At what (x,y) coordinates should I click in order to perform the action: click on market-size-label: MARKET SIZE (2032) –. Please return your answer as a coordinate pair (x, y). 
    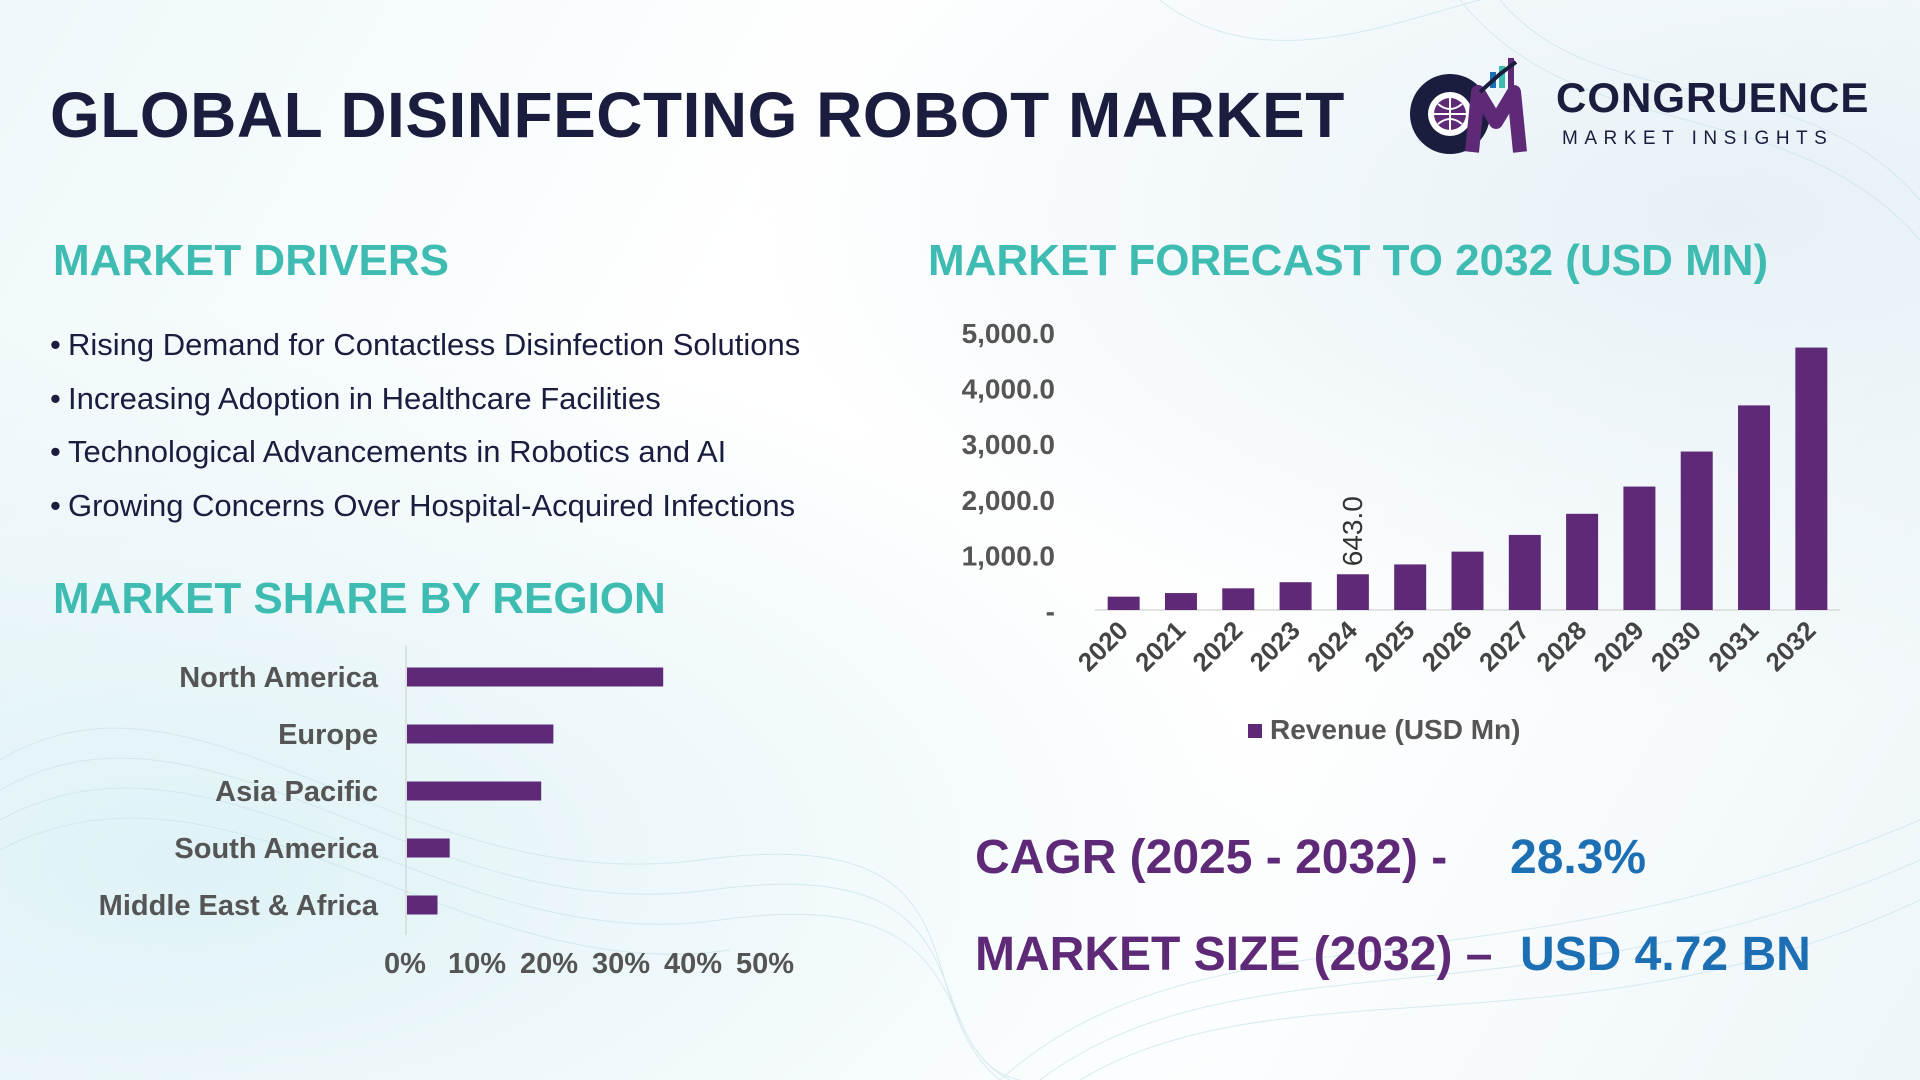
    Looking at the image, I should click on (1234, 954).